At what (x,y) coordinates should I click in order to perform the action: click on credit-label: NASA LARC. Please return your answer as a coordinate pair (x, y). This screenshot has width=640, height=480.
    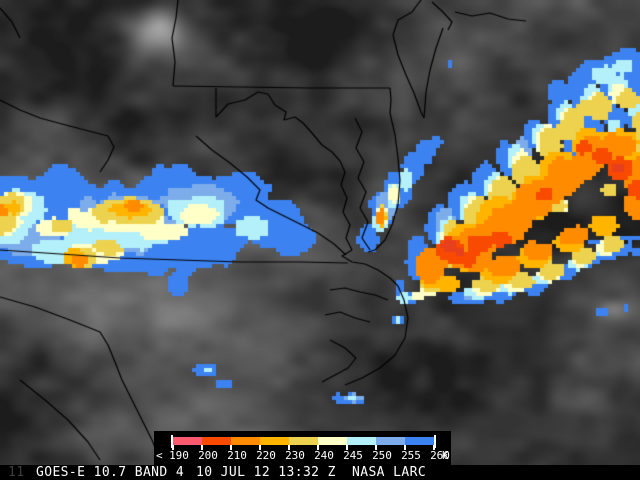
    Looking at the image, I should click on (389, 472).